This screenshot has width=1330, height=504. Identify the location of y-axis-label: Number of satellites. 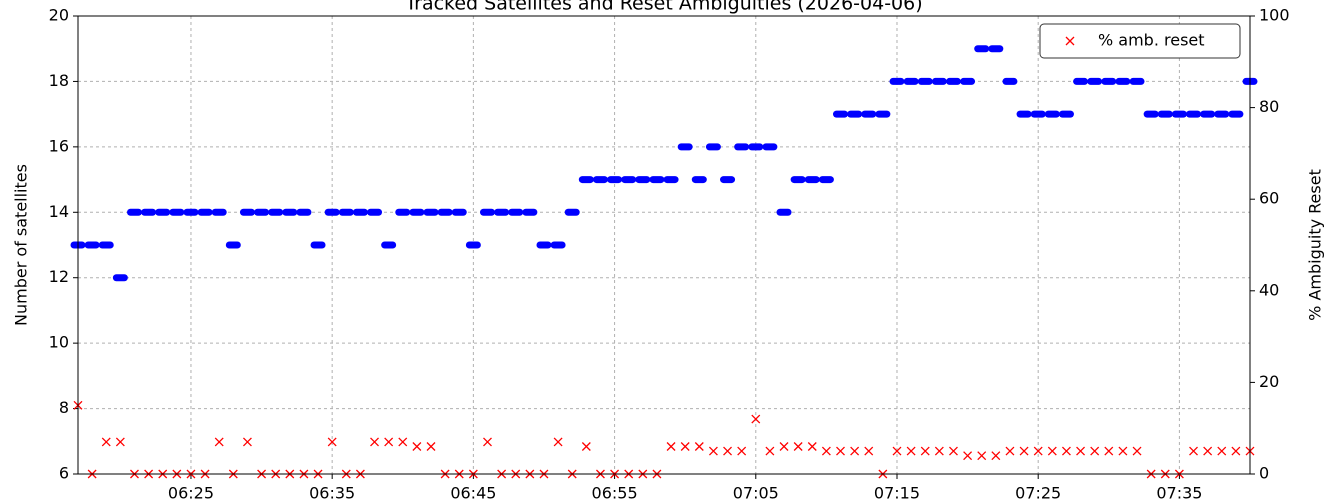
(21, 245).